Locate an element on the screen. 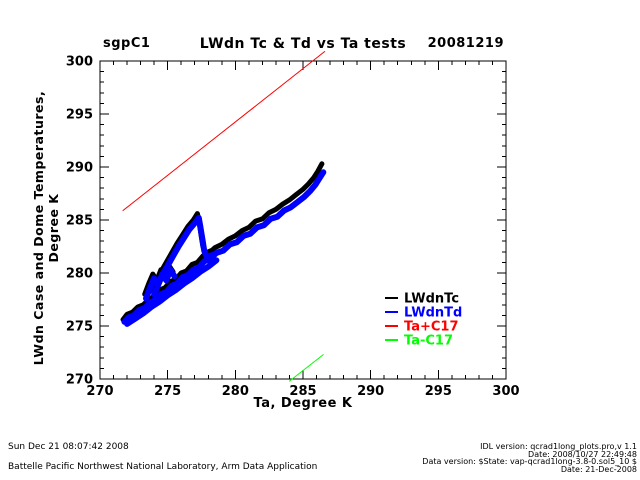  creation-timestamp: Sun Dec 21 08:07:42 2008 is located at coordinates (68, 447).